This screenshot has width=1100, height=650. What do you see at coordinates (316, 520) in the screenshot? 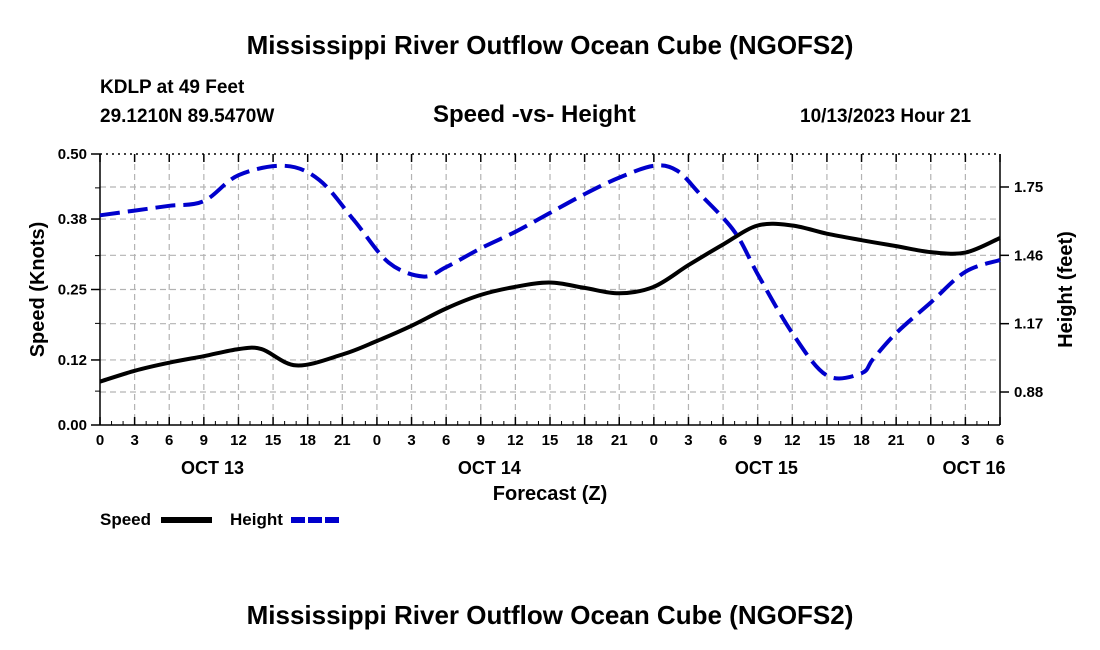
I see `legend-height-line` at bounding box center [316, 520].